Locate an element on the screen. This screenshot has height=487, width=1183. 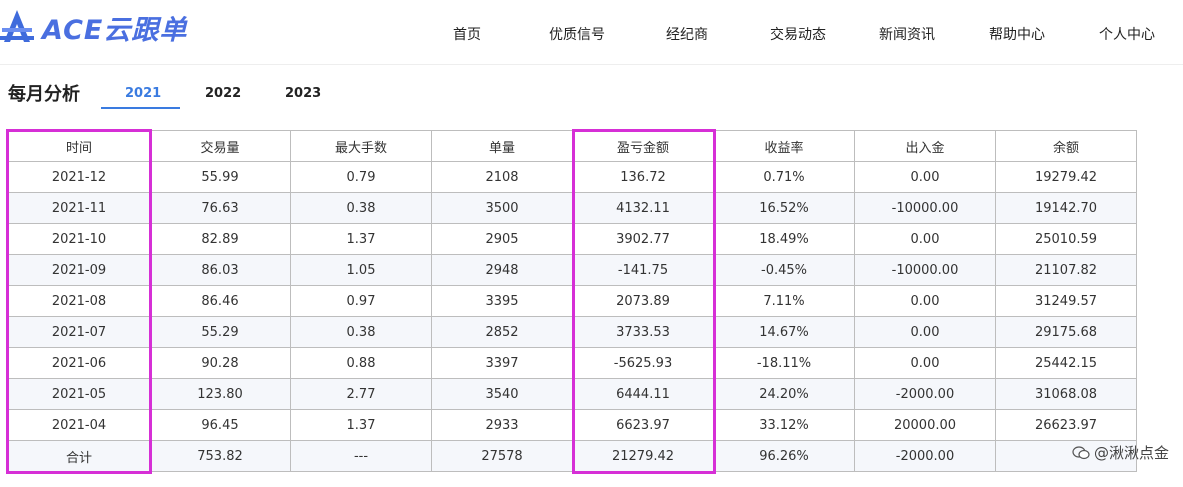
cell-profit: 6623.97 is located at coordinates (643, 425).